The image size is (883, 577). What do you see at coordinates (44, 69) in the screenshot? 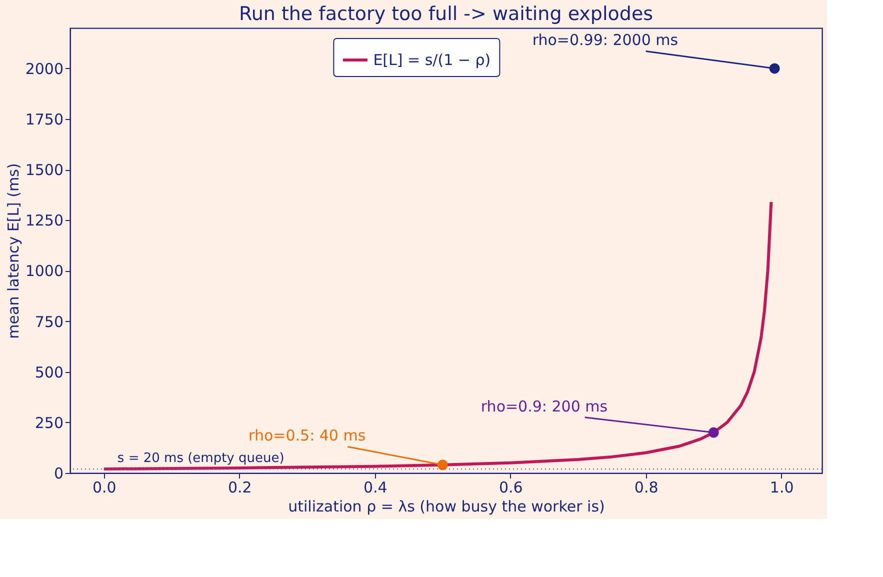
I see `y-tick-label: 2000` at bounding box center [44, 69].